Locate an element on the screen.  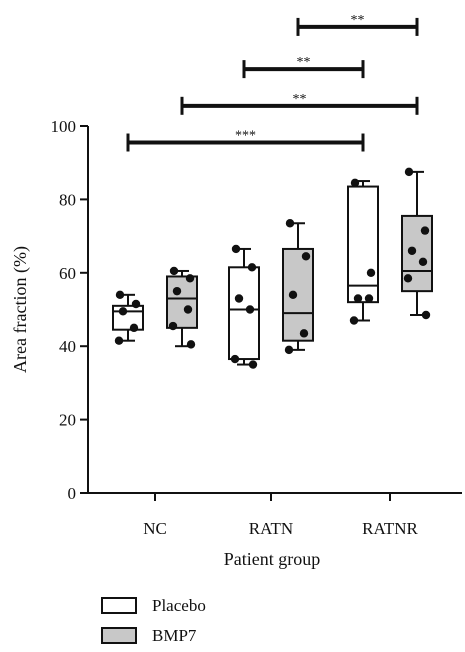
x-tick-label-ratnr: RATNR is located at coordinates (390, 528).